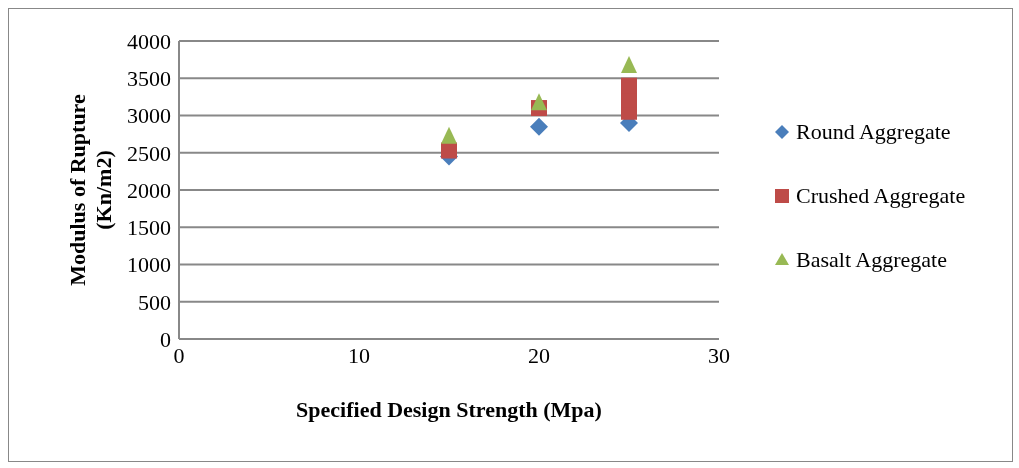 The image size is (1019, 468). I want to click on legend-label: Round Aggregate, so click(873, 132).